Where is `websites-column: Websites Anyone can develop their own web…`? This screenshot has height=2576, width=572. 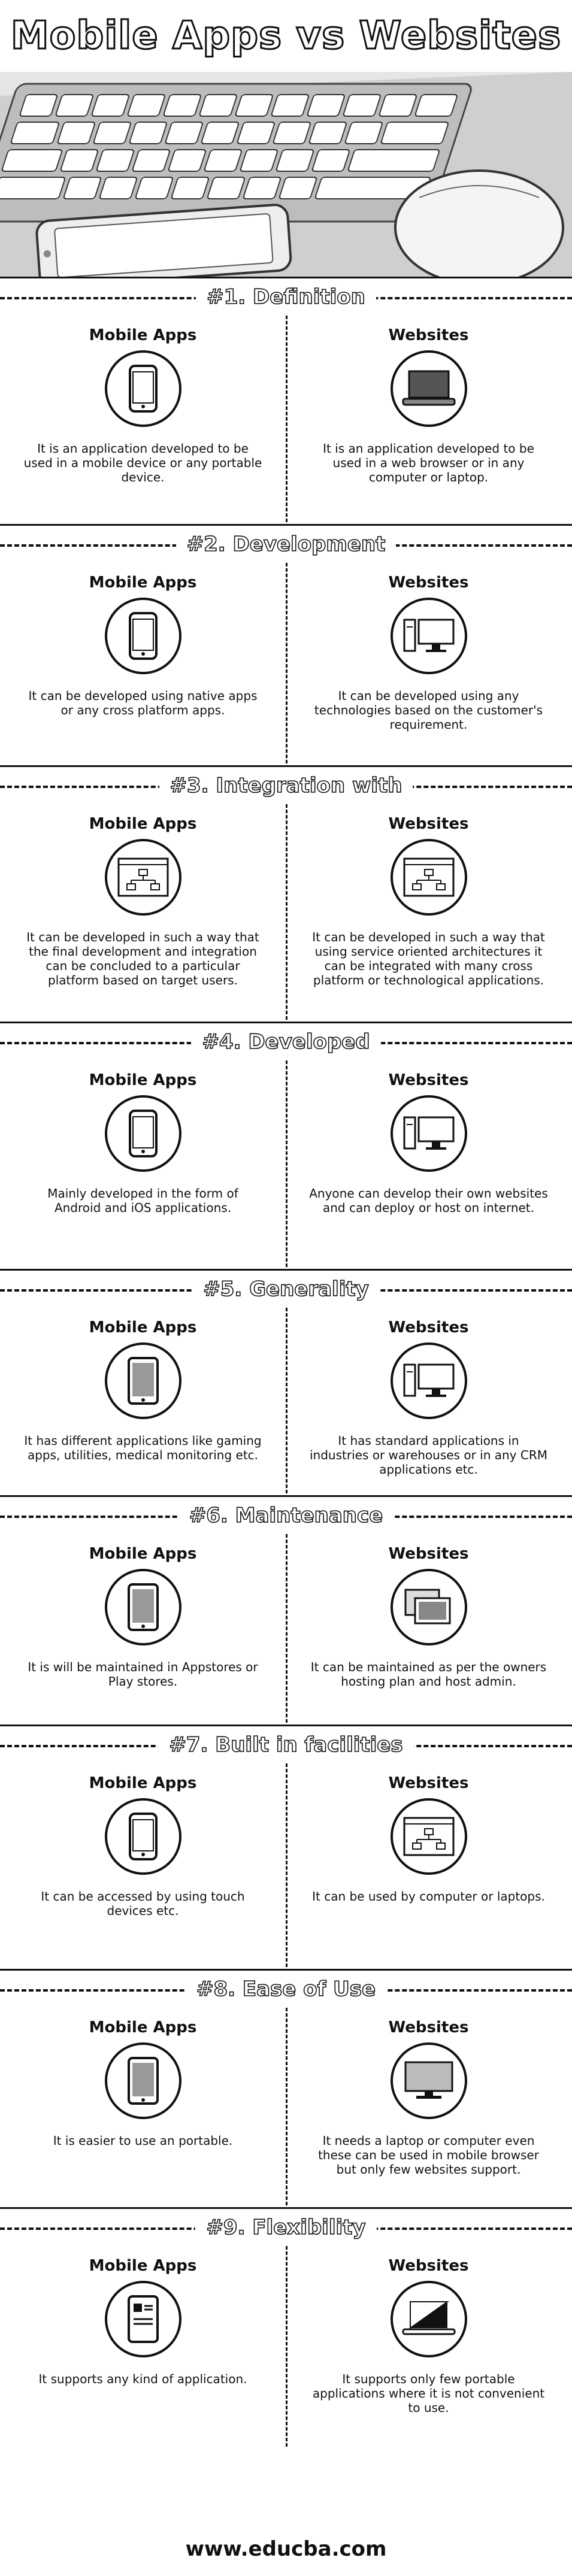 websites-column: Websites Anyone can develop their own web… is located at coordinates (428, 1163).